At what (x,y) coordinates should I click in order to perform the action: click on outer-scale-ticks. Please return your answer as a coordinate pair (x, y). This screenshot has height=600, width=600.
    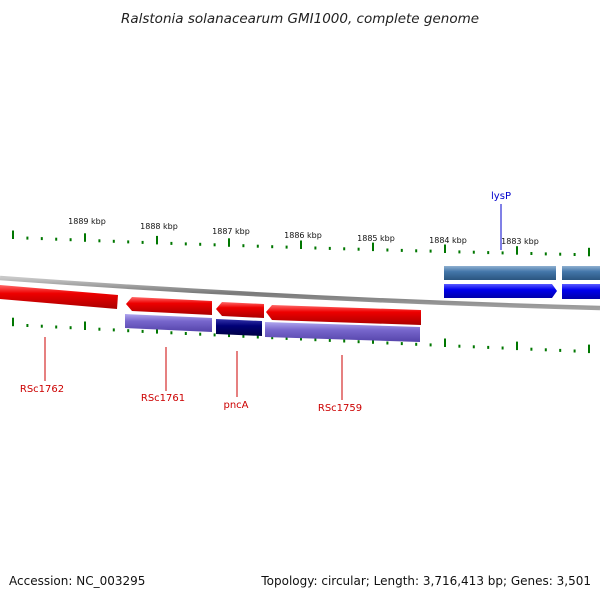
    Looking at the image, I should click on (301, 243).